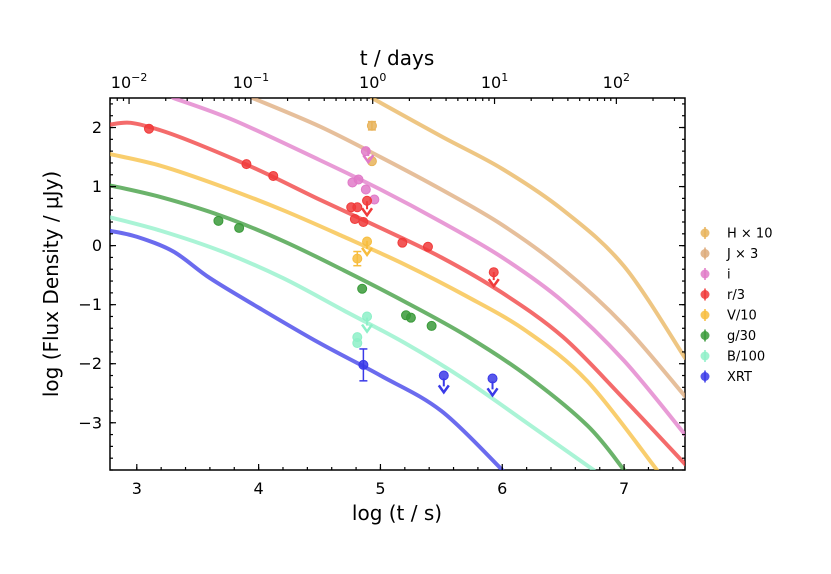 Image resolution: width=831 pixels, height=574 pixels. Describe the element at coordinates (736, 306) in the screenshot. I see `legend: H × 10 J × 3 i r/3 V/10 g/30 B/100 XRT` at that location.